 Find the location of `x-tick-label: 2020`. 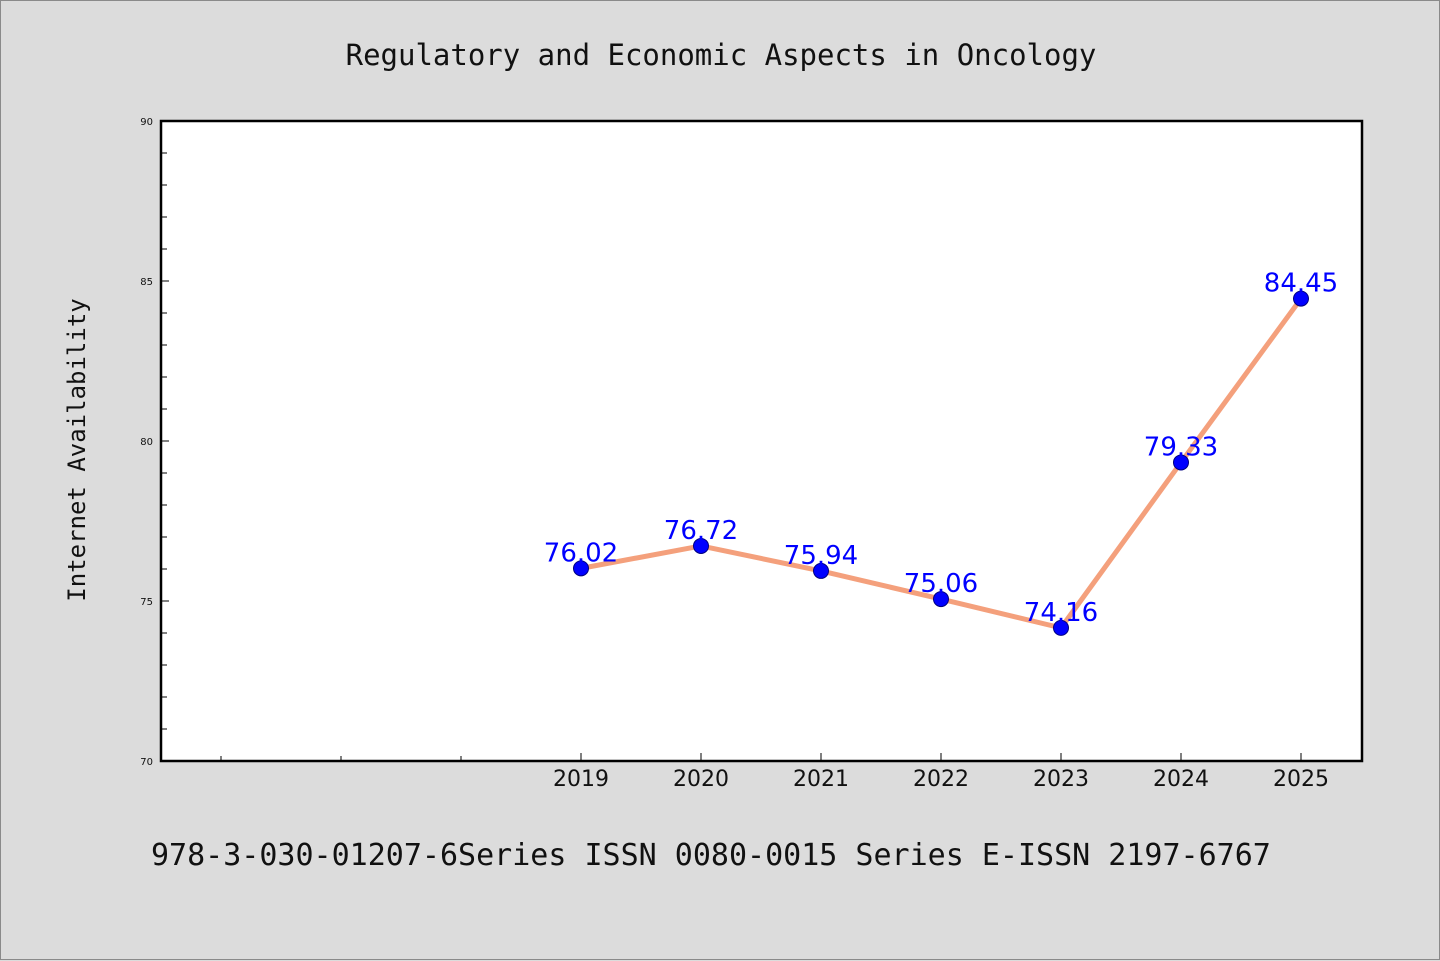

x-tick-label: 2020 is located at coordinates (701, 779).